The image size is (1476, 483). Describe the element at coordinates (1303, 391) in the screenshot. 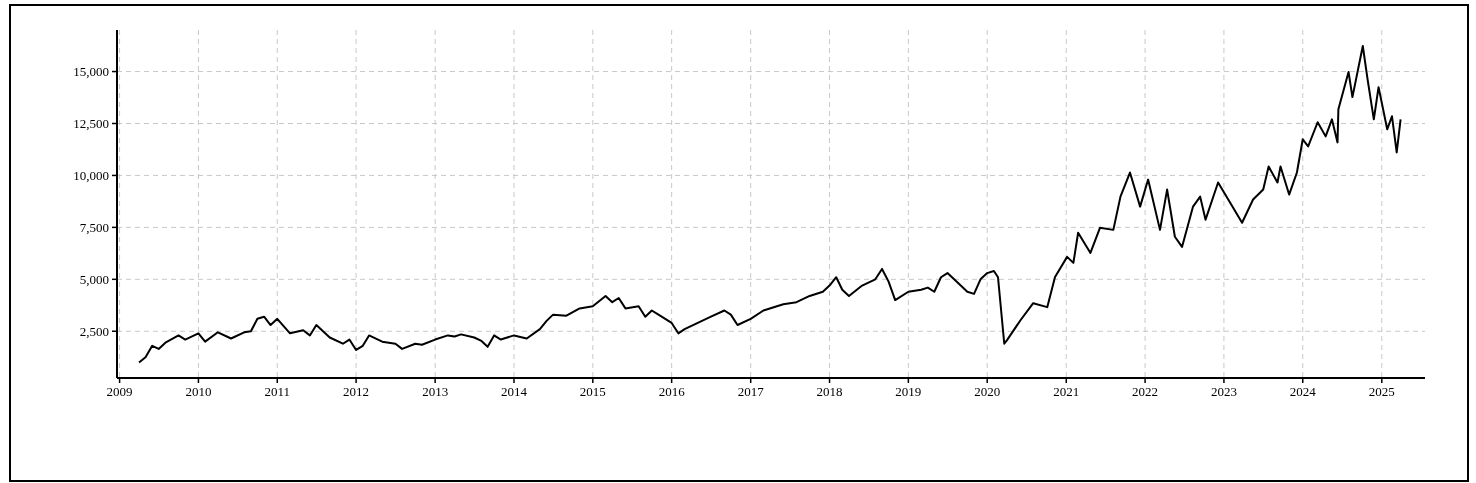

I see `x-tick-label: 2024` at that location.